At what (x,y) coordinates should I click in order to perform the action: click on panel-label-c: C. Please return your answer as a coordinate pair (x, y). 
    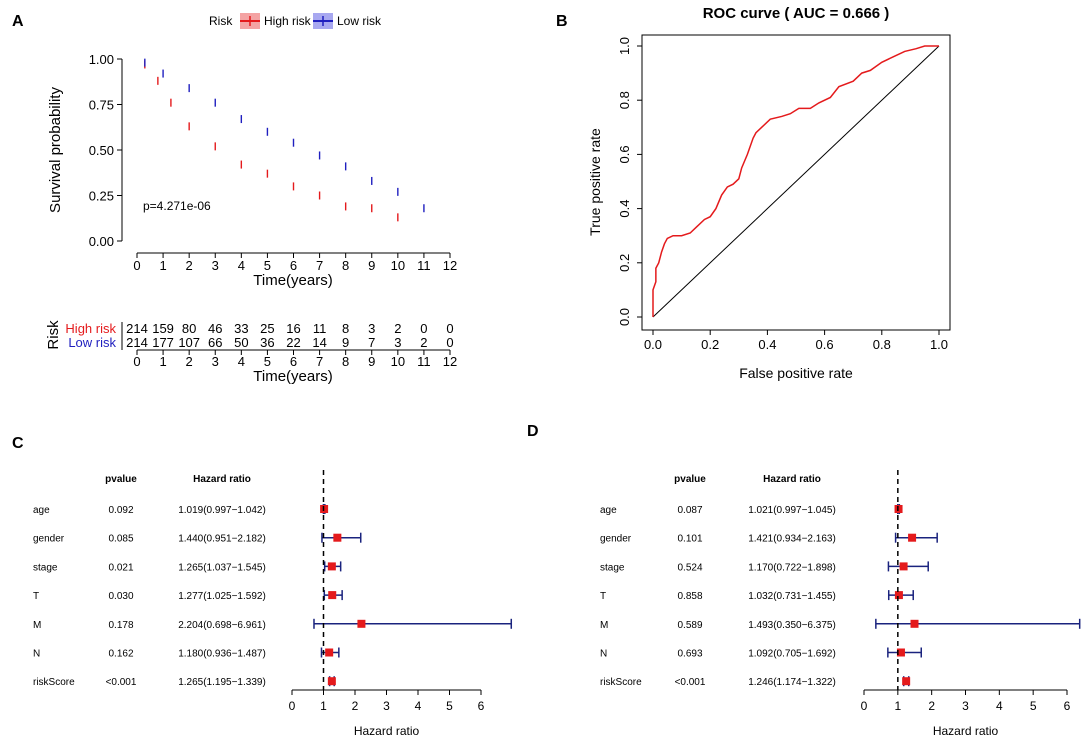
    Looking at the image, I should click on (18, 443).